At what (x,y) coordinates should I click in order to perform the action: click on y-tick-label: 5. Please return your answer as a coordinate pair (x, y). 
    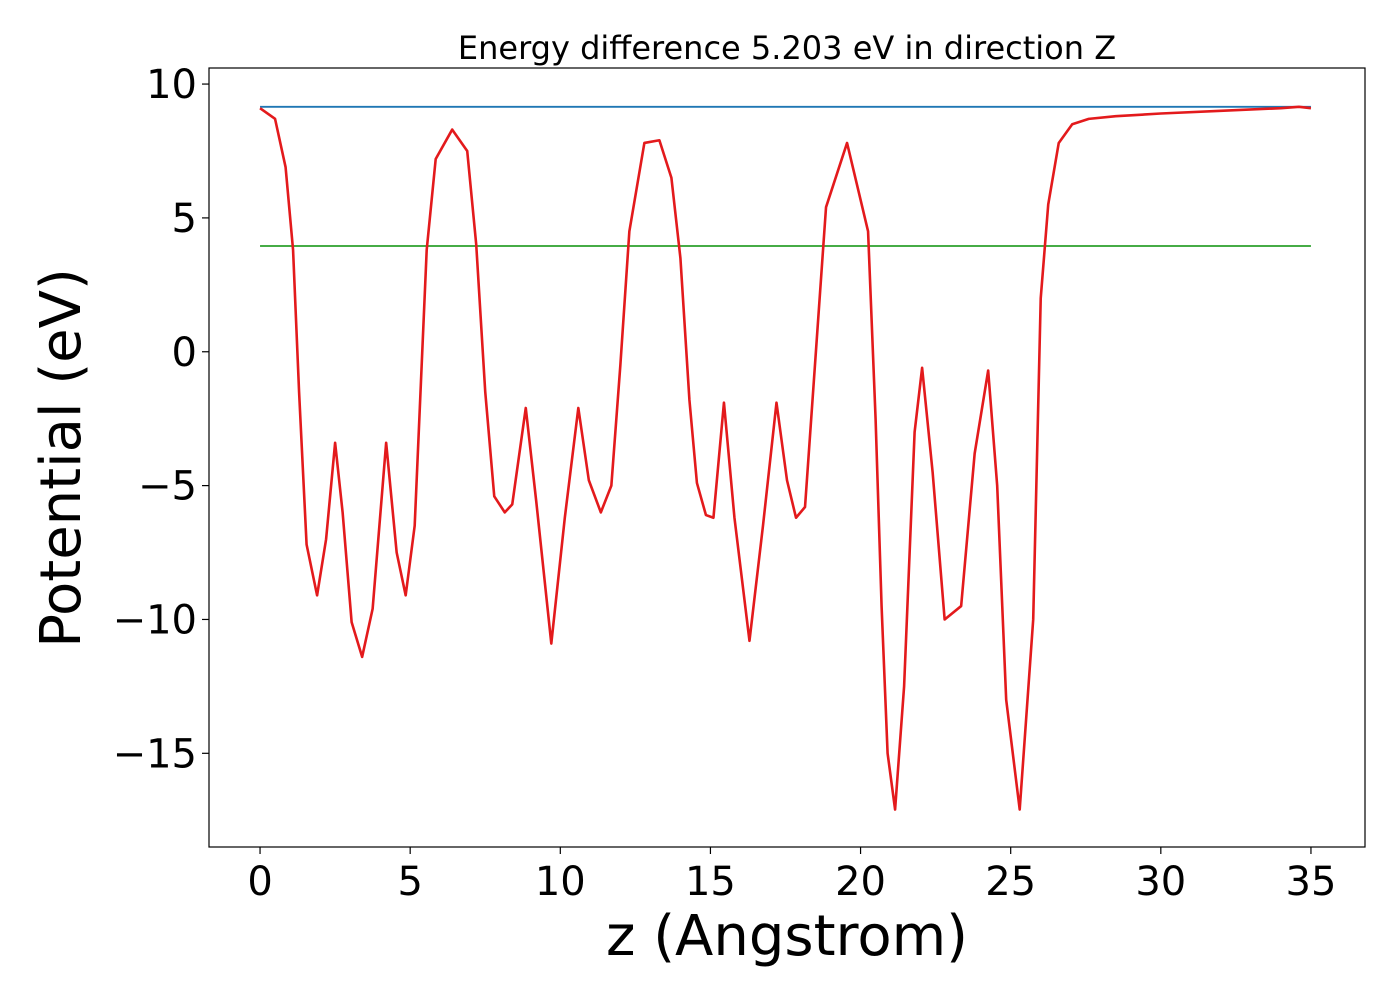
    Looking at the image, I should click on (184, 219).